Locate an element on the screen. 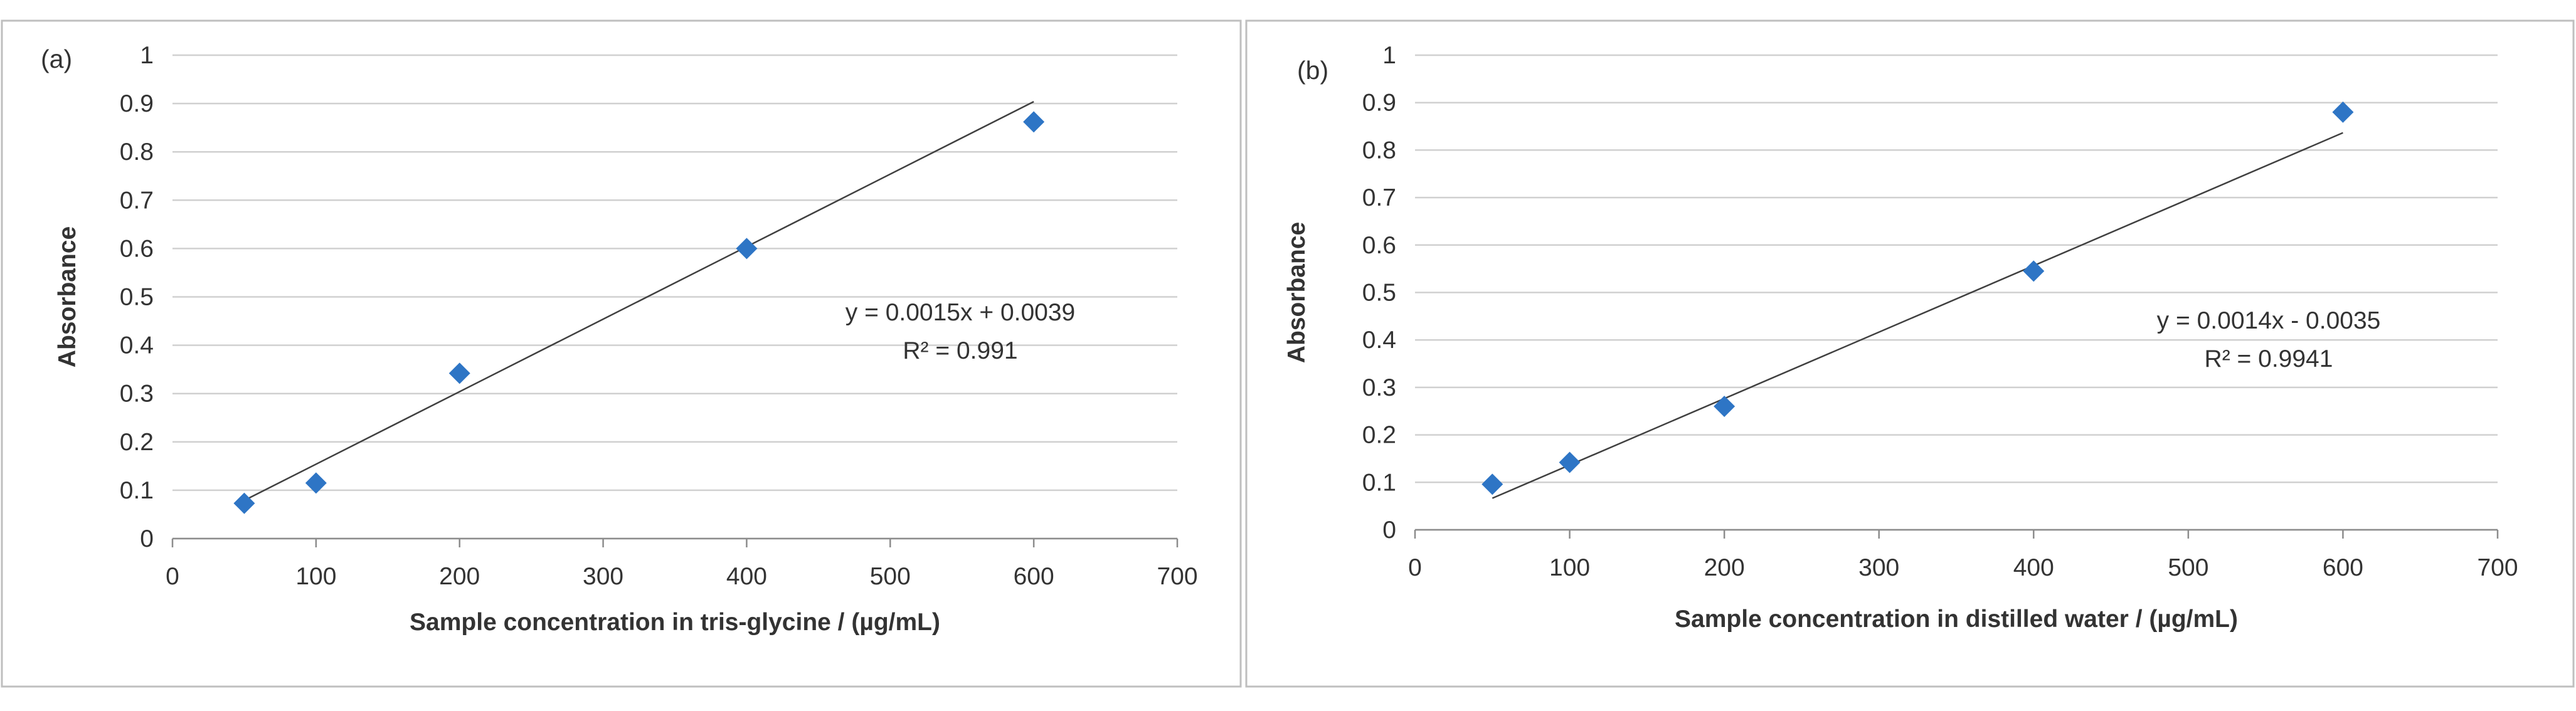 The height and width of the screenshot is (711, 2576). trendline-equation: y = 0.0014x - 0.0035 is located at coordinates (2269, 320).